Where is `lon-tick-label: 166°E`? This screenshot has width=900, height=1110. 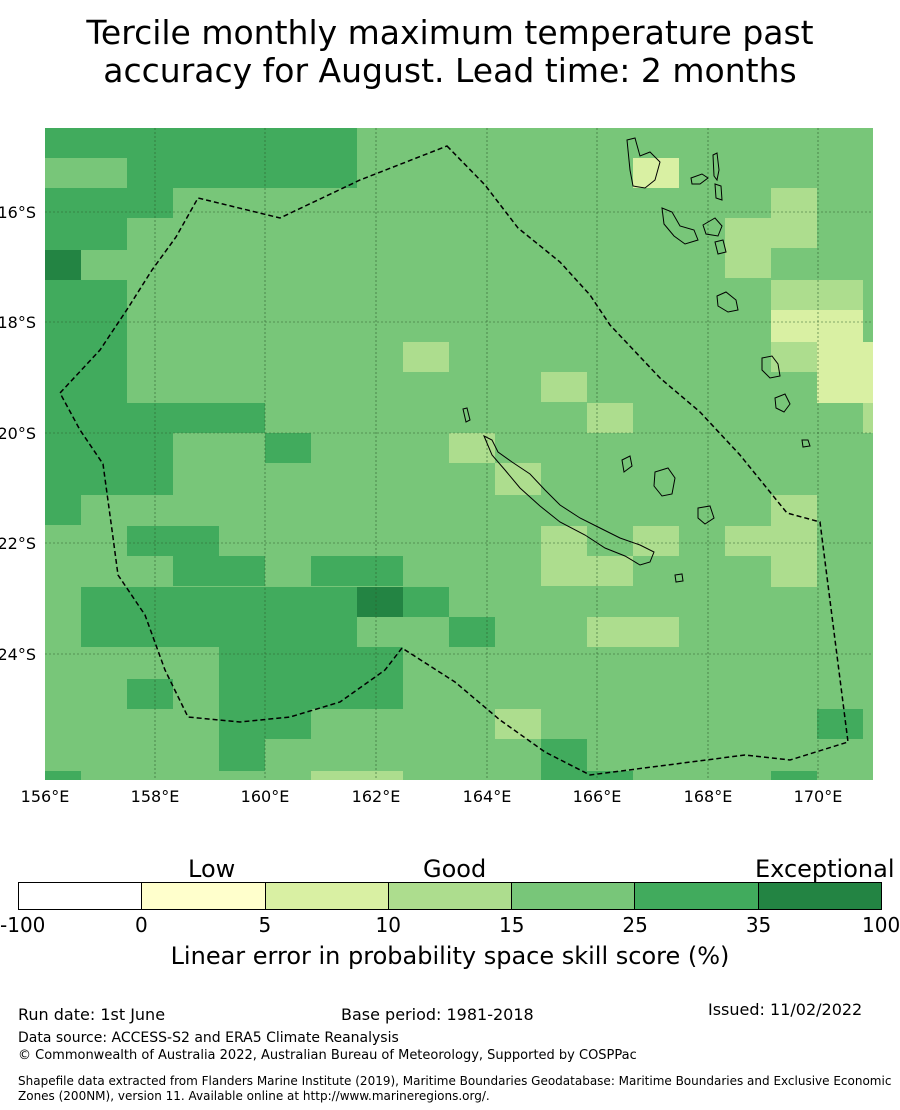
lon-tick-label: 166°E is located at coordinates (597, 796).